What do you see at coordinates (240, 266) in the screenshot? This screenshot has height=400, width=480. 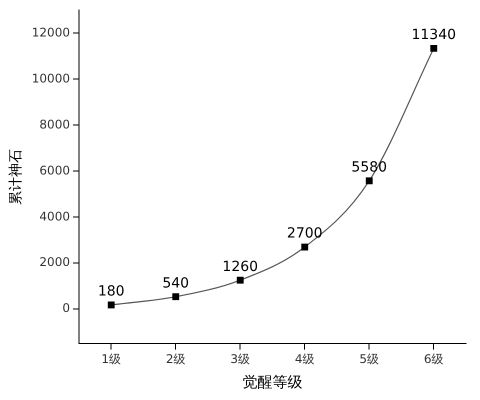 I see `data-label: 1260` at bounding box center [240, 266].